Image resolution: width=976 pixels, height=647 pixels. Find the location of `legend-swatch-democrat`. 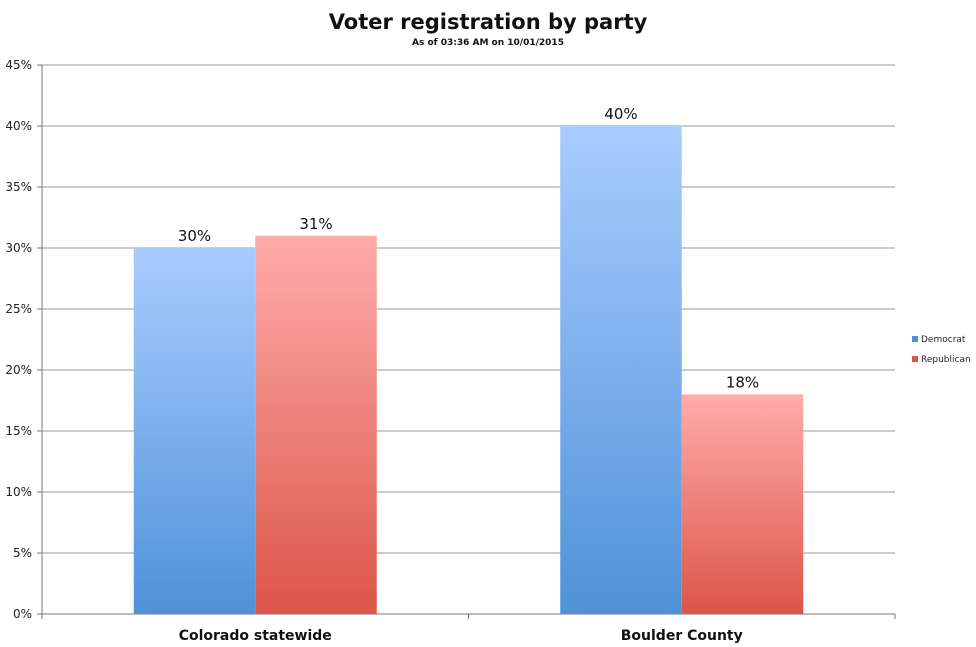

legend-swatch-democrat is located at coordinates (915, 339).